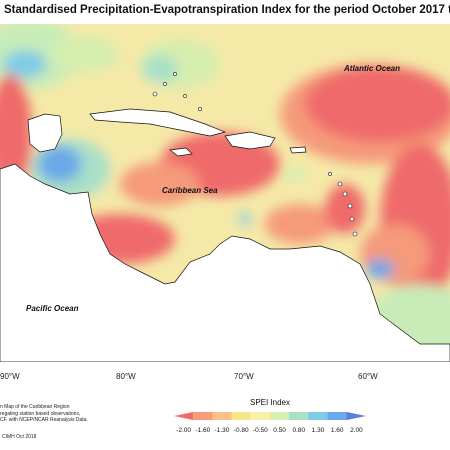  What do you see at coordinates (222, 430) in the screenshot?
I see `legend-tick-label: -1.30` at bounding box center [222, 430].